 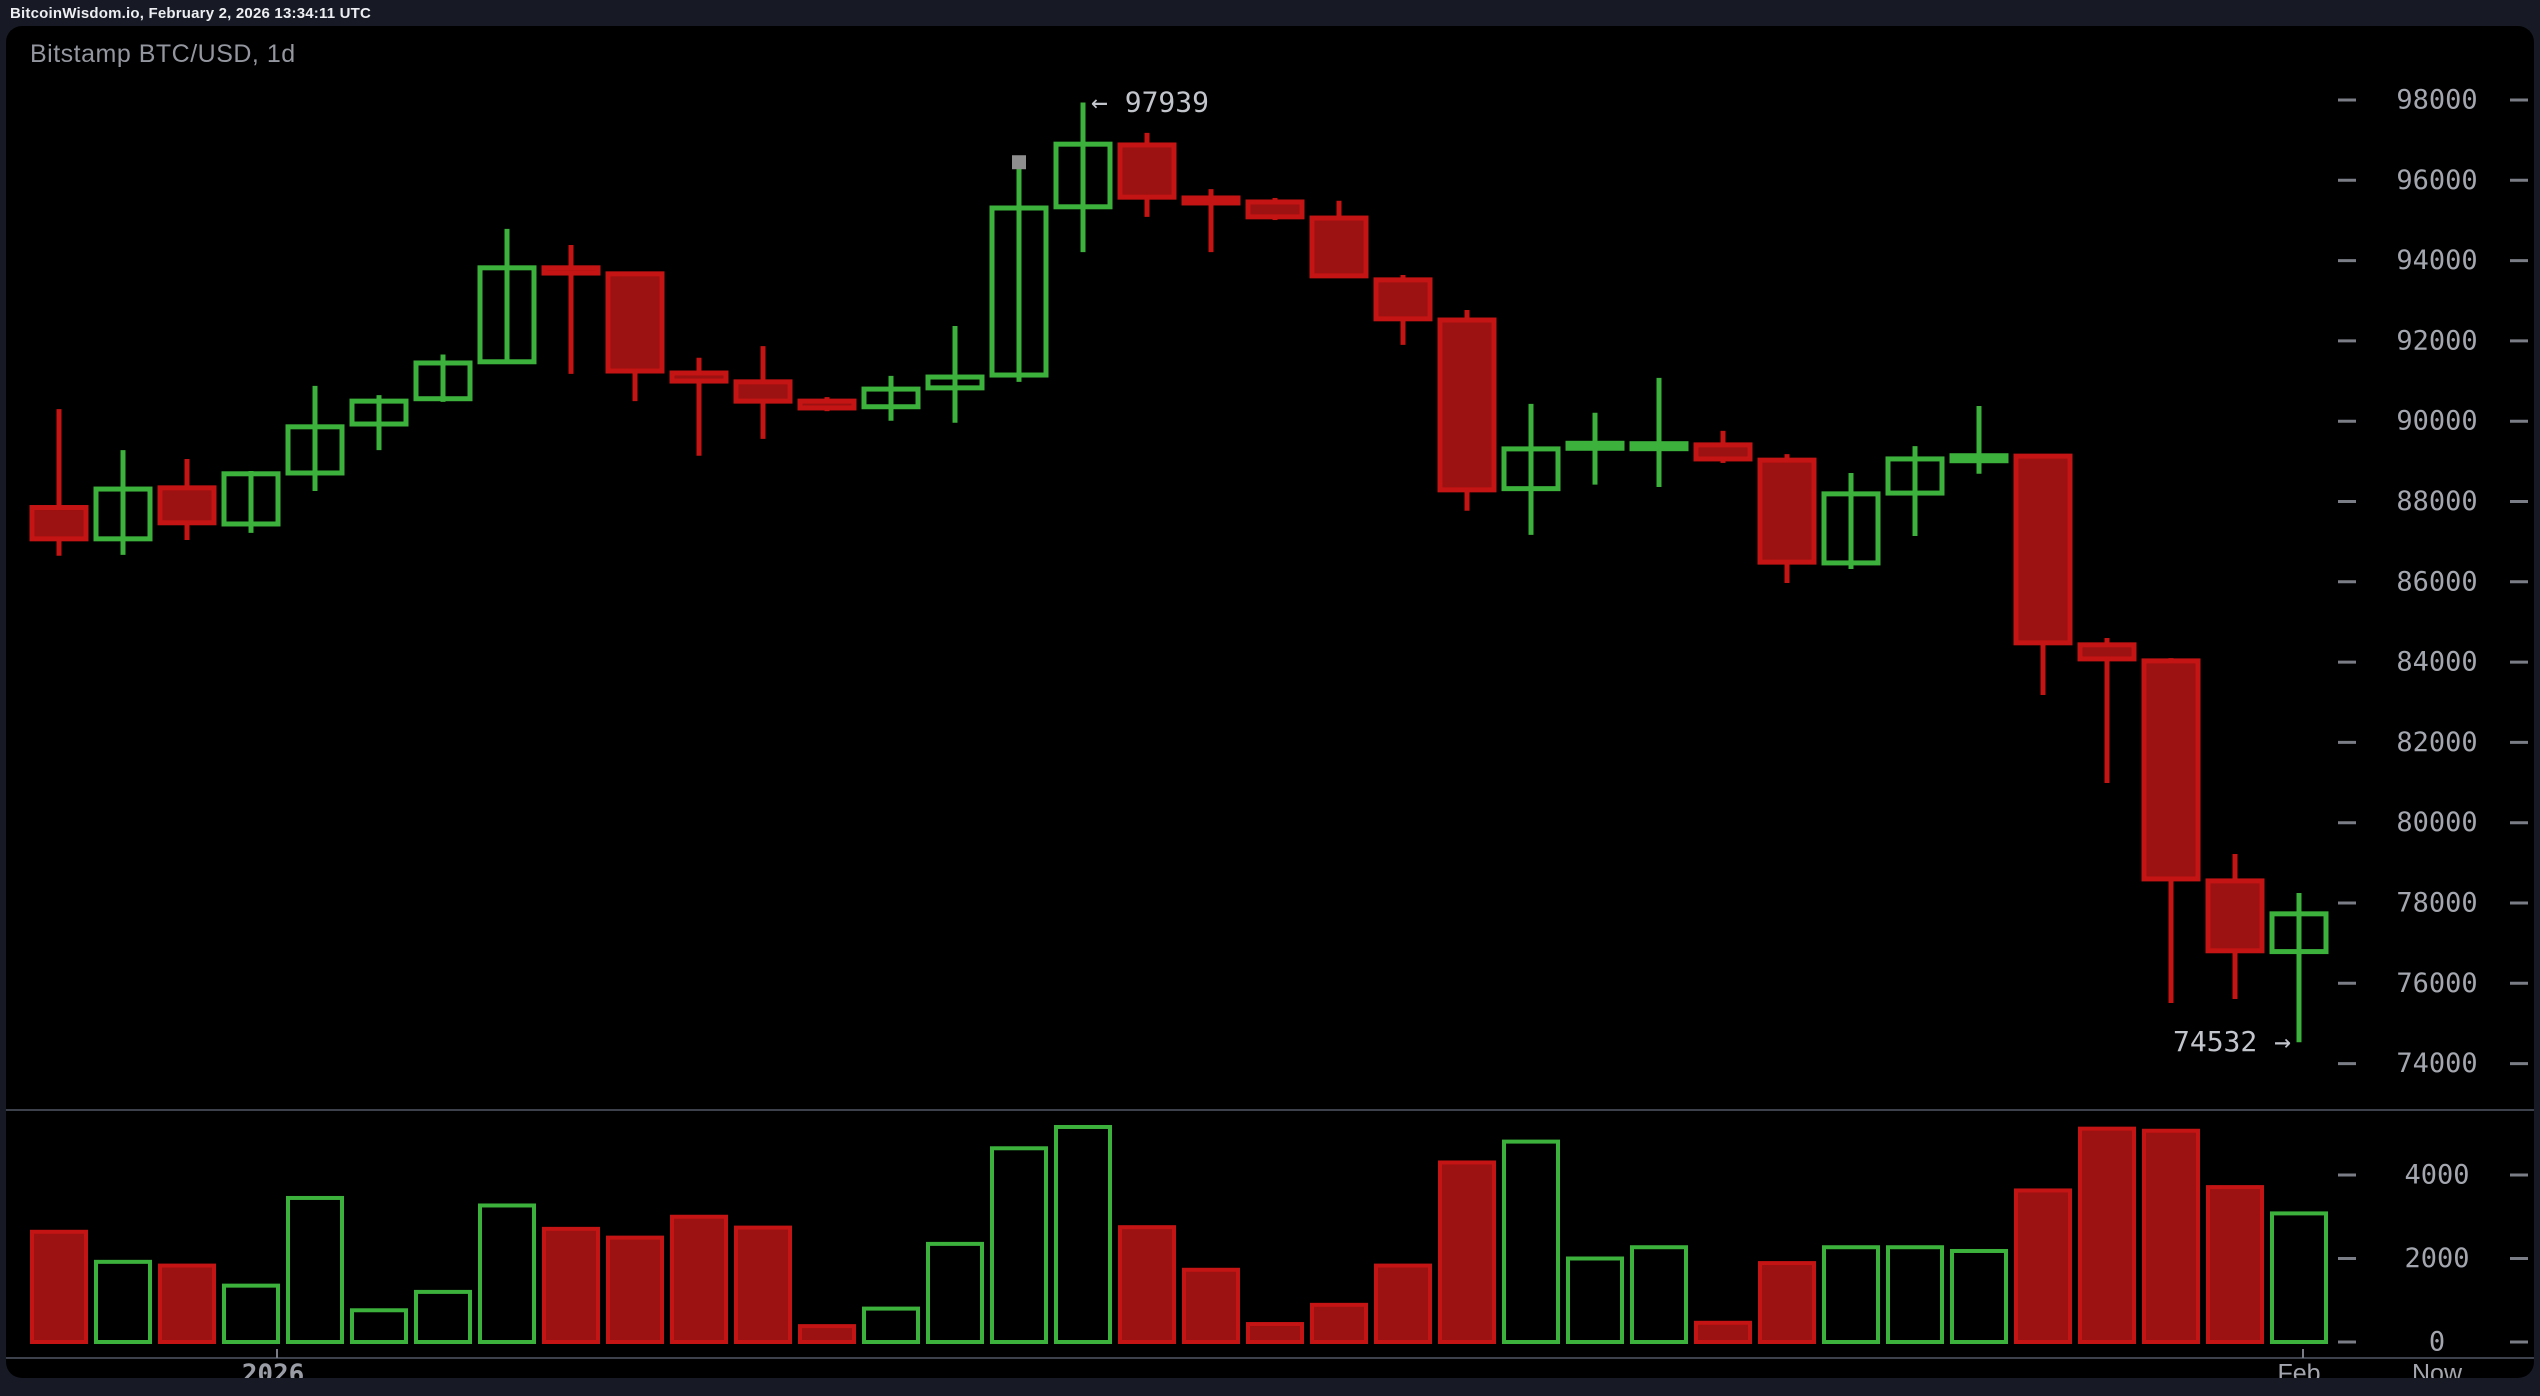 I want to click on price-tick-label: 90000, so click(x=2436, y=421).